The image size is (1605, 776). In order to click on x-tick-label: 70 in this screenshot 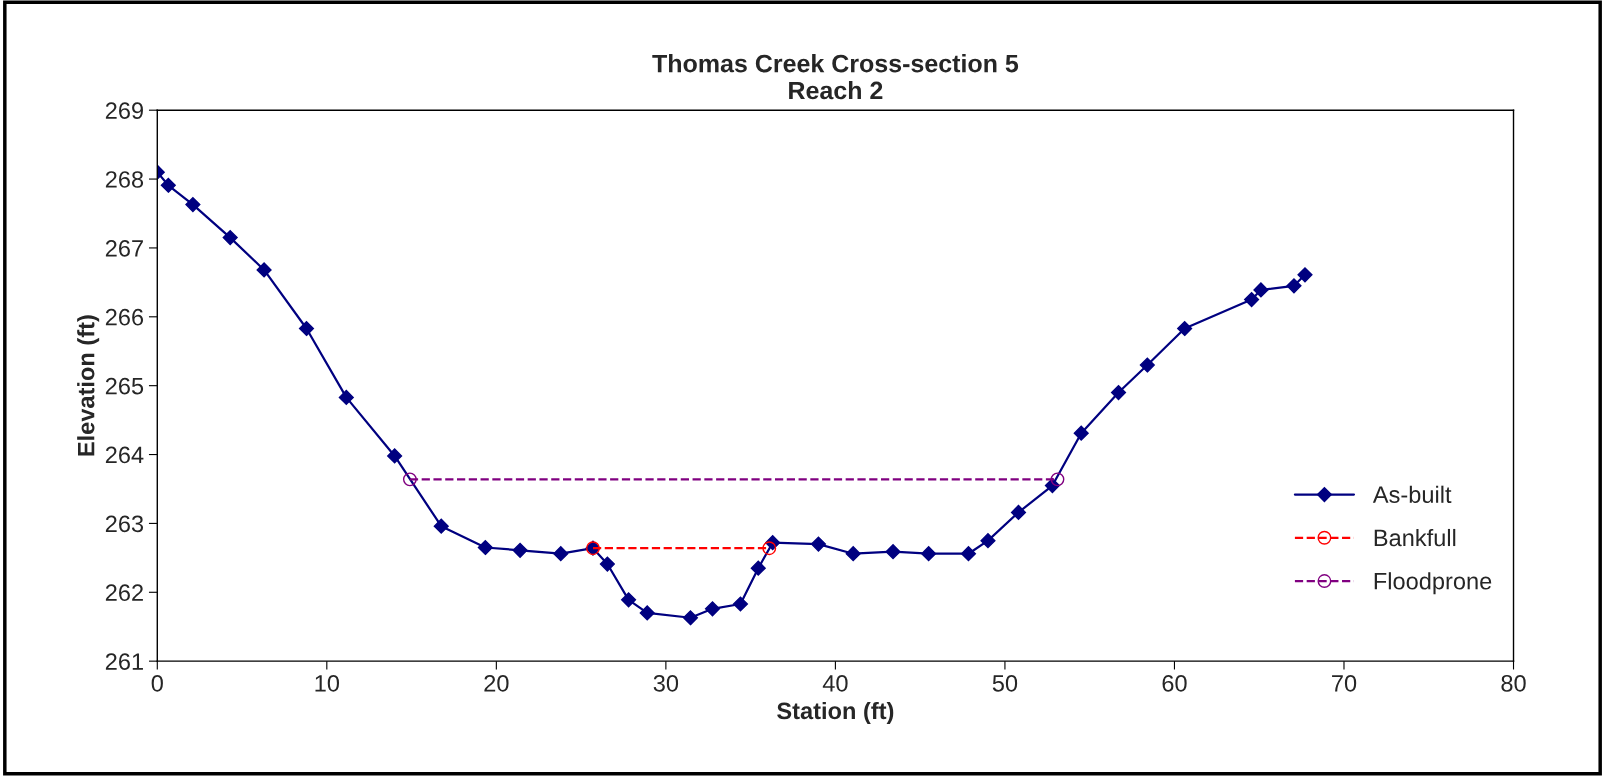, I will do `click(1344, 683)`.